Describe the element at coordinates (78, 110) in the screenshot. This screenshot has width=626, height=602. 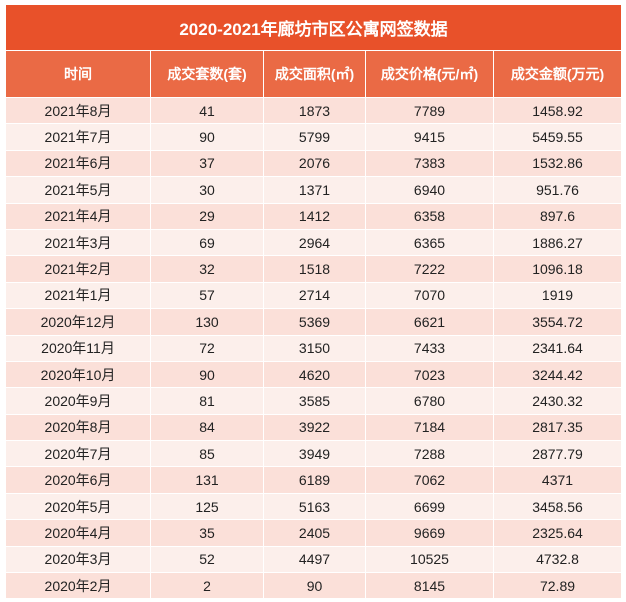
I see `table-cell: 2021年8月` at that location.